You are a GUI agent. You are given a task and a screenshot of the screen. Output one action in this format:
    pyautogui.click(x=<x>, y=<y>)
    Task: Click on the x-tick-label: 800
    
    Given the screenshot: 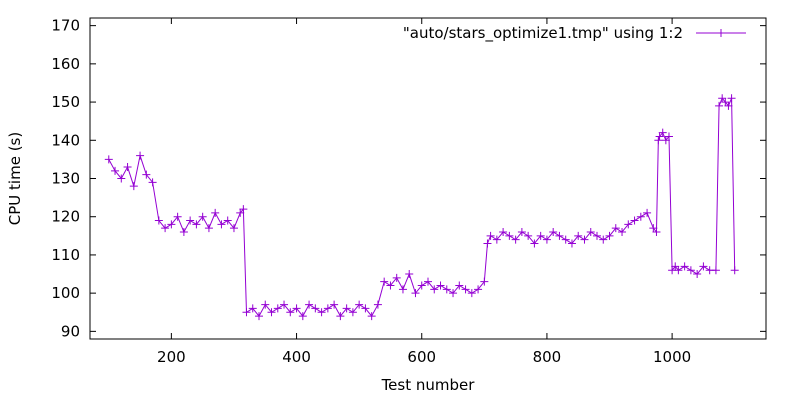 What is the action you would take?
    pyautogui.click(x=547, y=357)
    